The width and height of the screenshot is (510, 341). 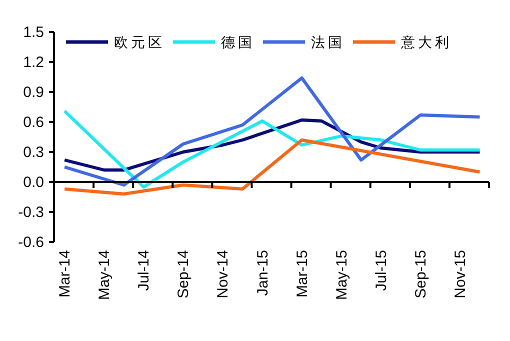 What do you see at coordinates (328, 43) in the screenshot?
I see `legend-label: 法国` at bounding box center [328, 43].